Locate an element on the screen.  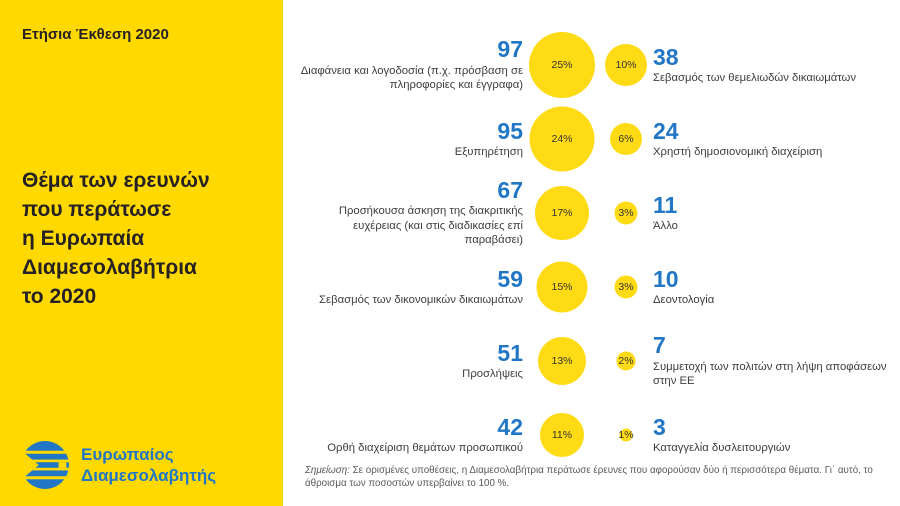
left-topic: 95 Εξυπηρέτηση is located at coordinates (409, 139).